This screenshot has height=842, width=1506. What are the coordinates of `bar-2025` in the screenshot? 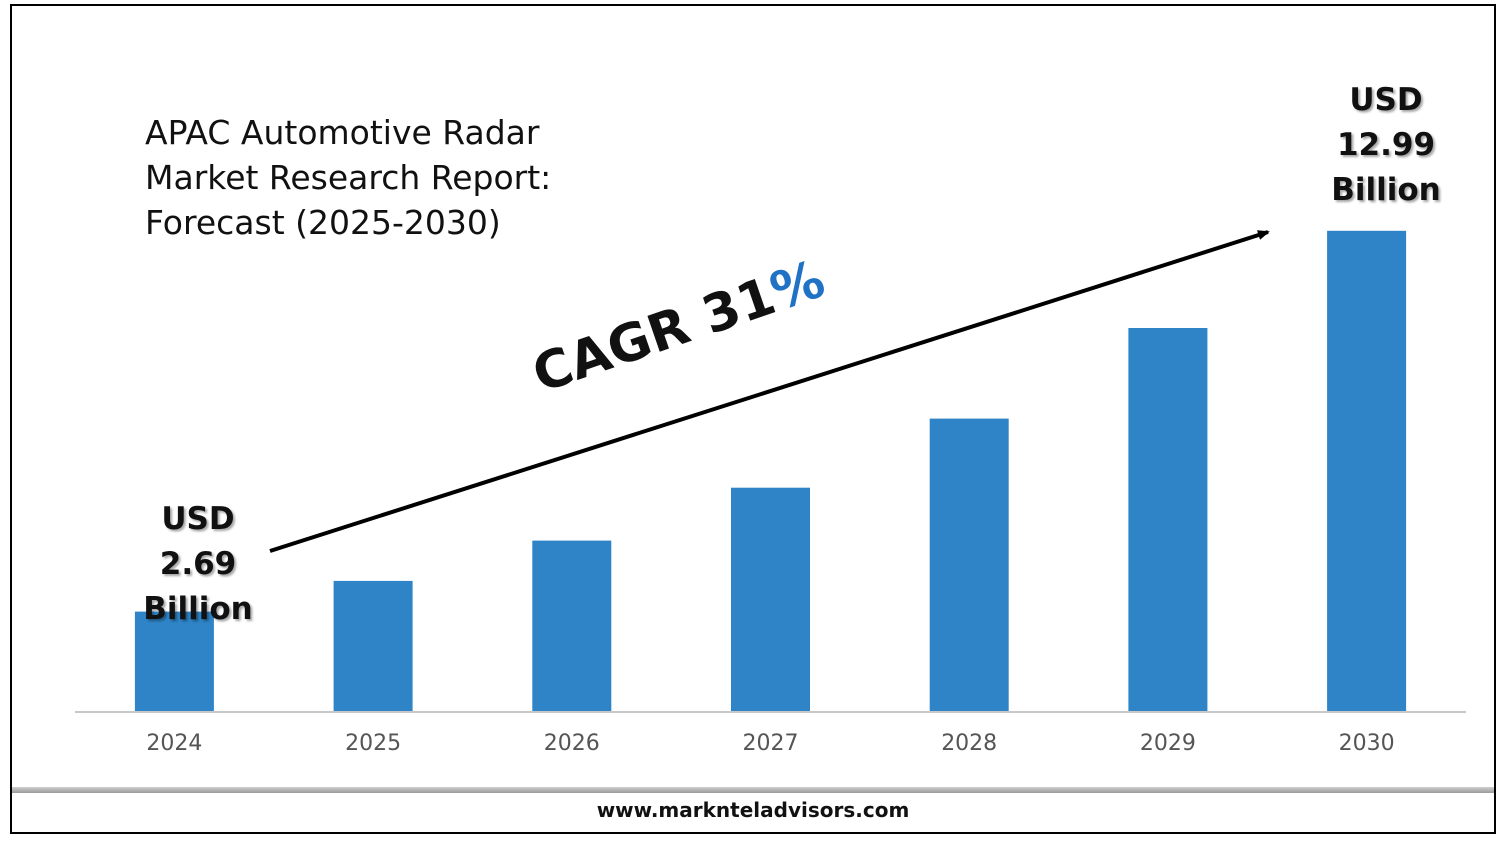 It's located at (373, 645).